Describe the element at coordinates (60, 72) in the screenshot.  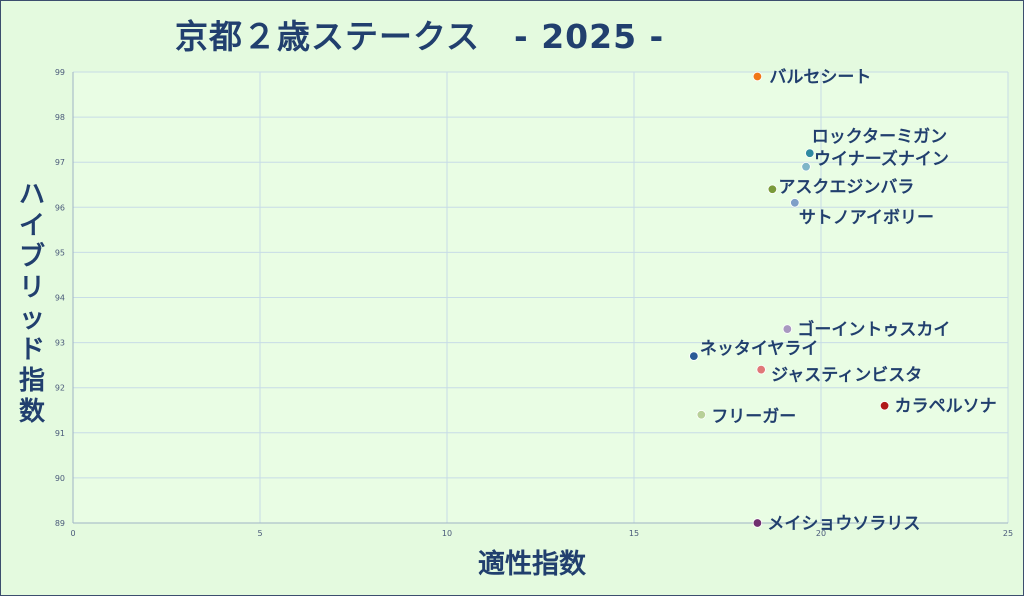
I see `y-tick-label: 99` at that location.